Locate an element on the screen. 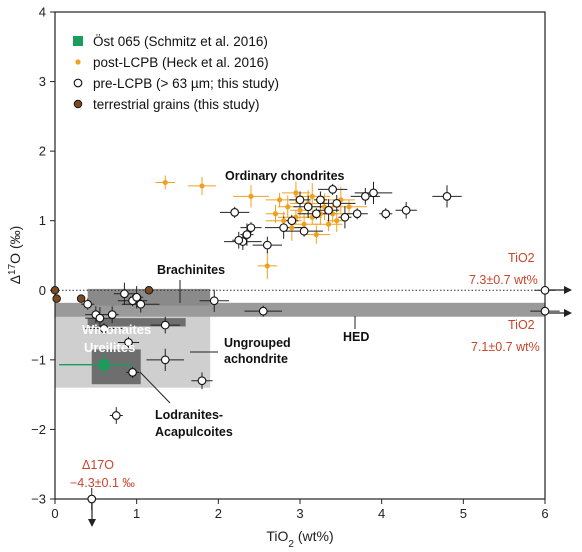  y-tick-label: −2 is located at coordinates (38, 429).